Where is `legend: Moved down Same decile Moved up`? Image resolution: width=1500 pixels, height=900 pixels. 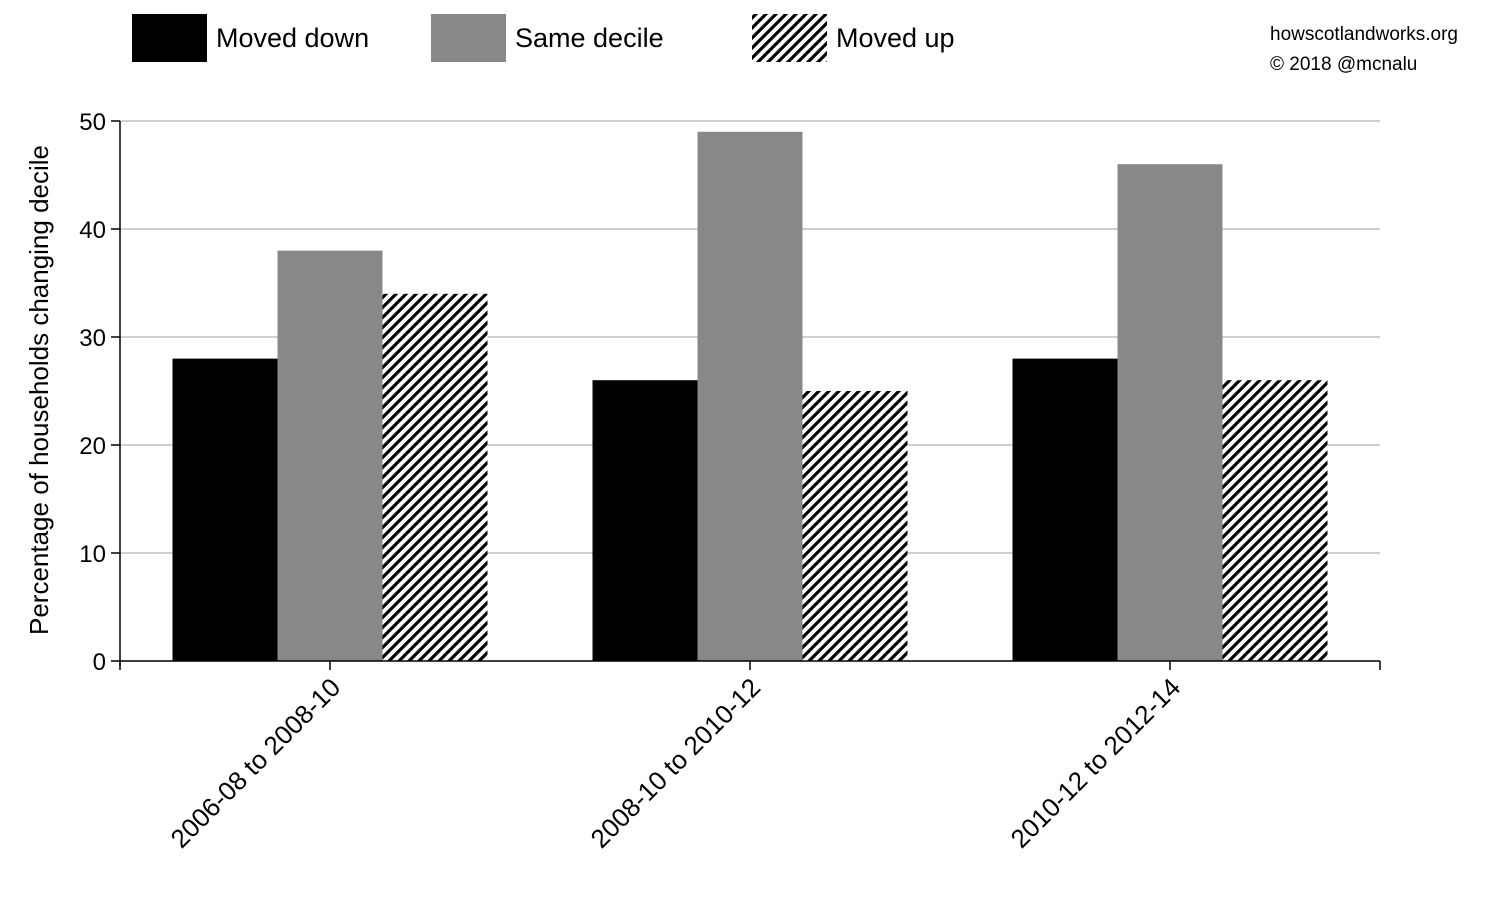
legend: Moved down Same decile Moved up is located at coordinates (543, 38).